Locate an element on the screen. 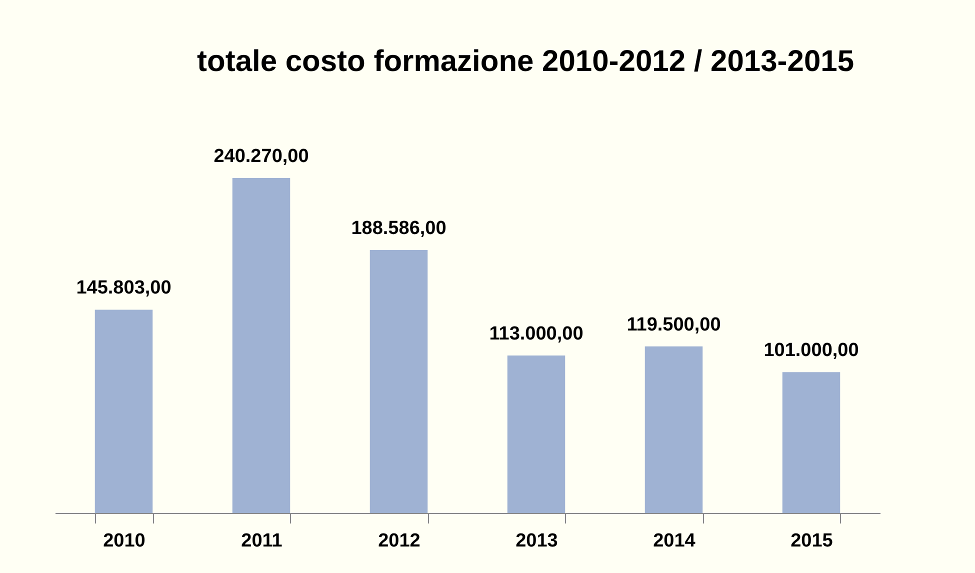 The image size is (975, 573). x-tick-label: 2012 is located at coordinates (399, 541).